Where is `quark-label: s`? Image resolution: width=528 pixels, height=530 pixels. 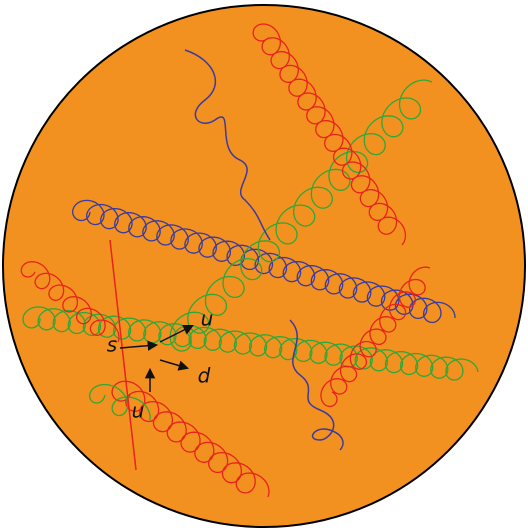 quark-label: s is located at coordinates (112, 345).